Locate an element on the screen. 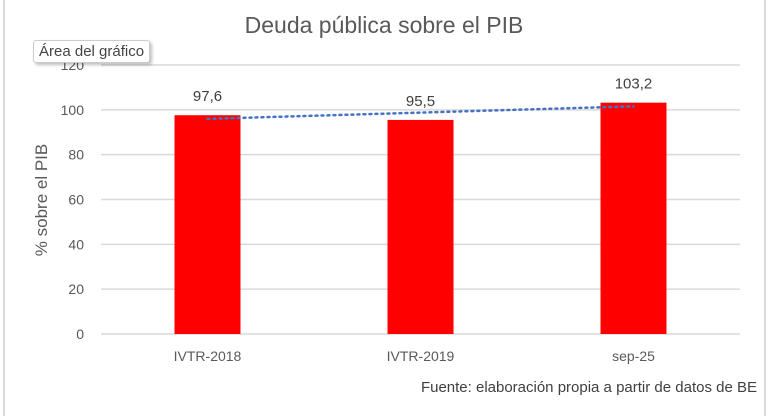  y-axis-label: % sobre el PIB is located at coordinates (41, 200).